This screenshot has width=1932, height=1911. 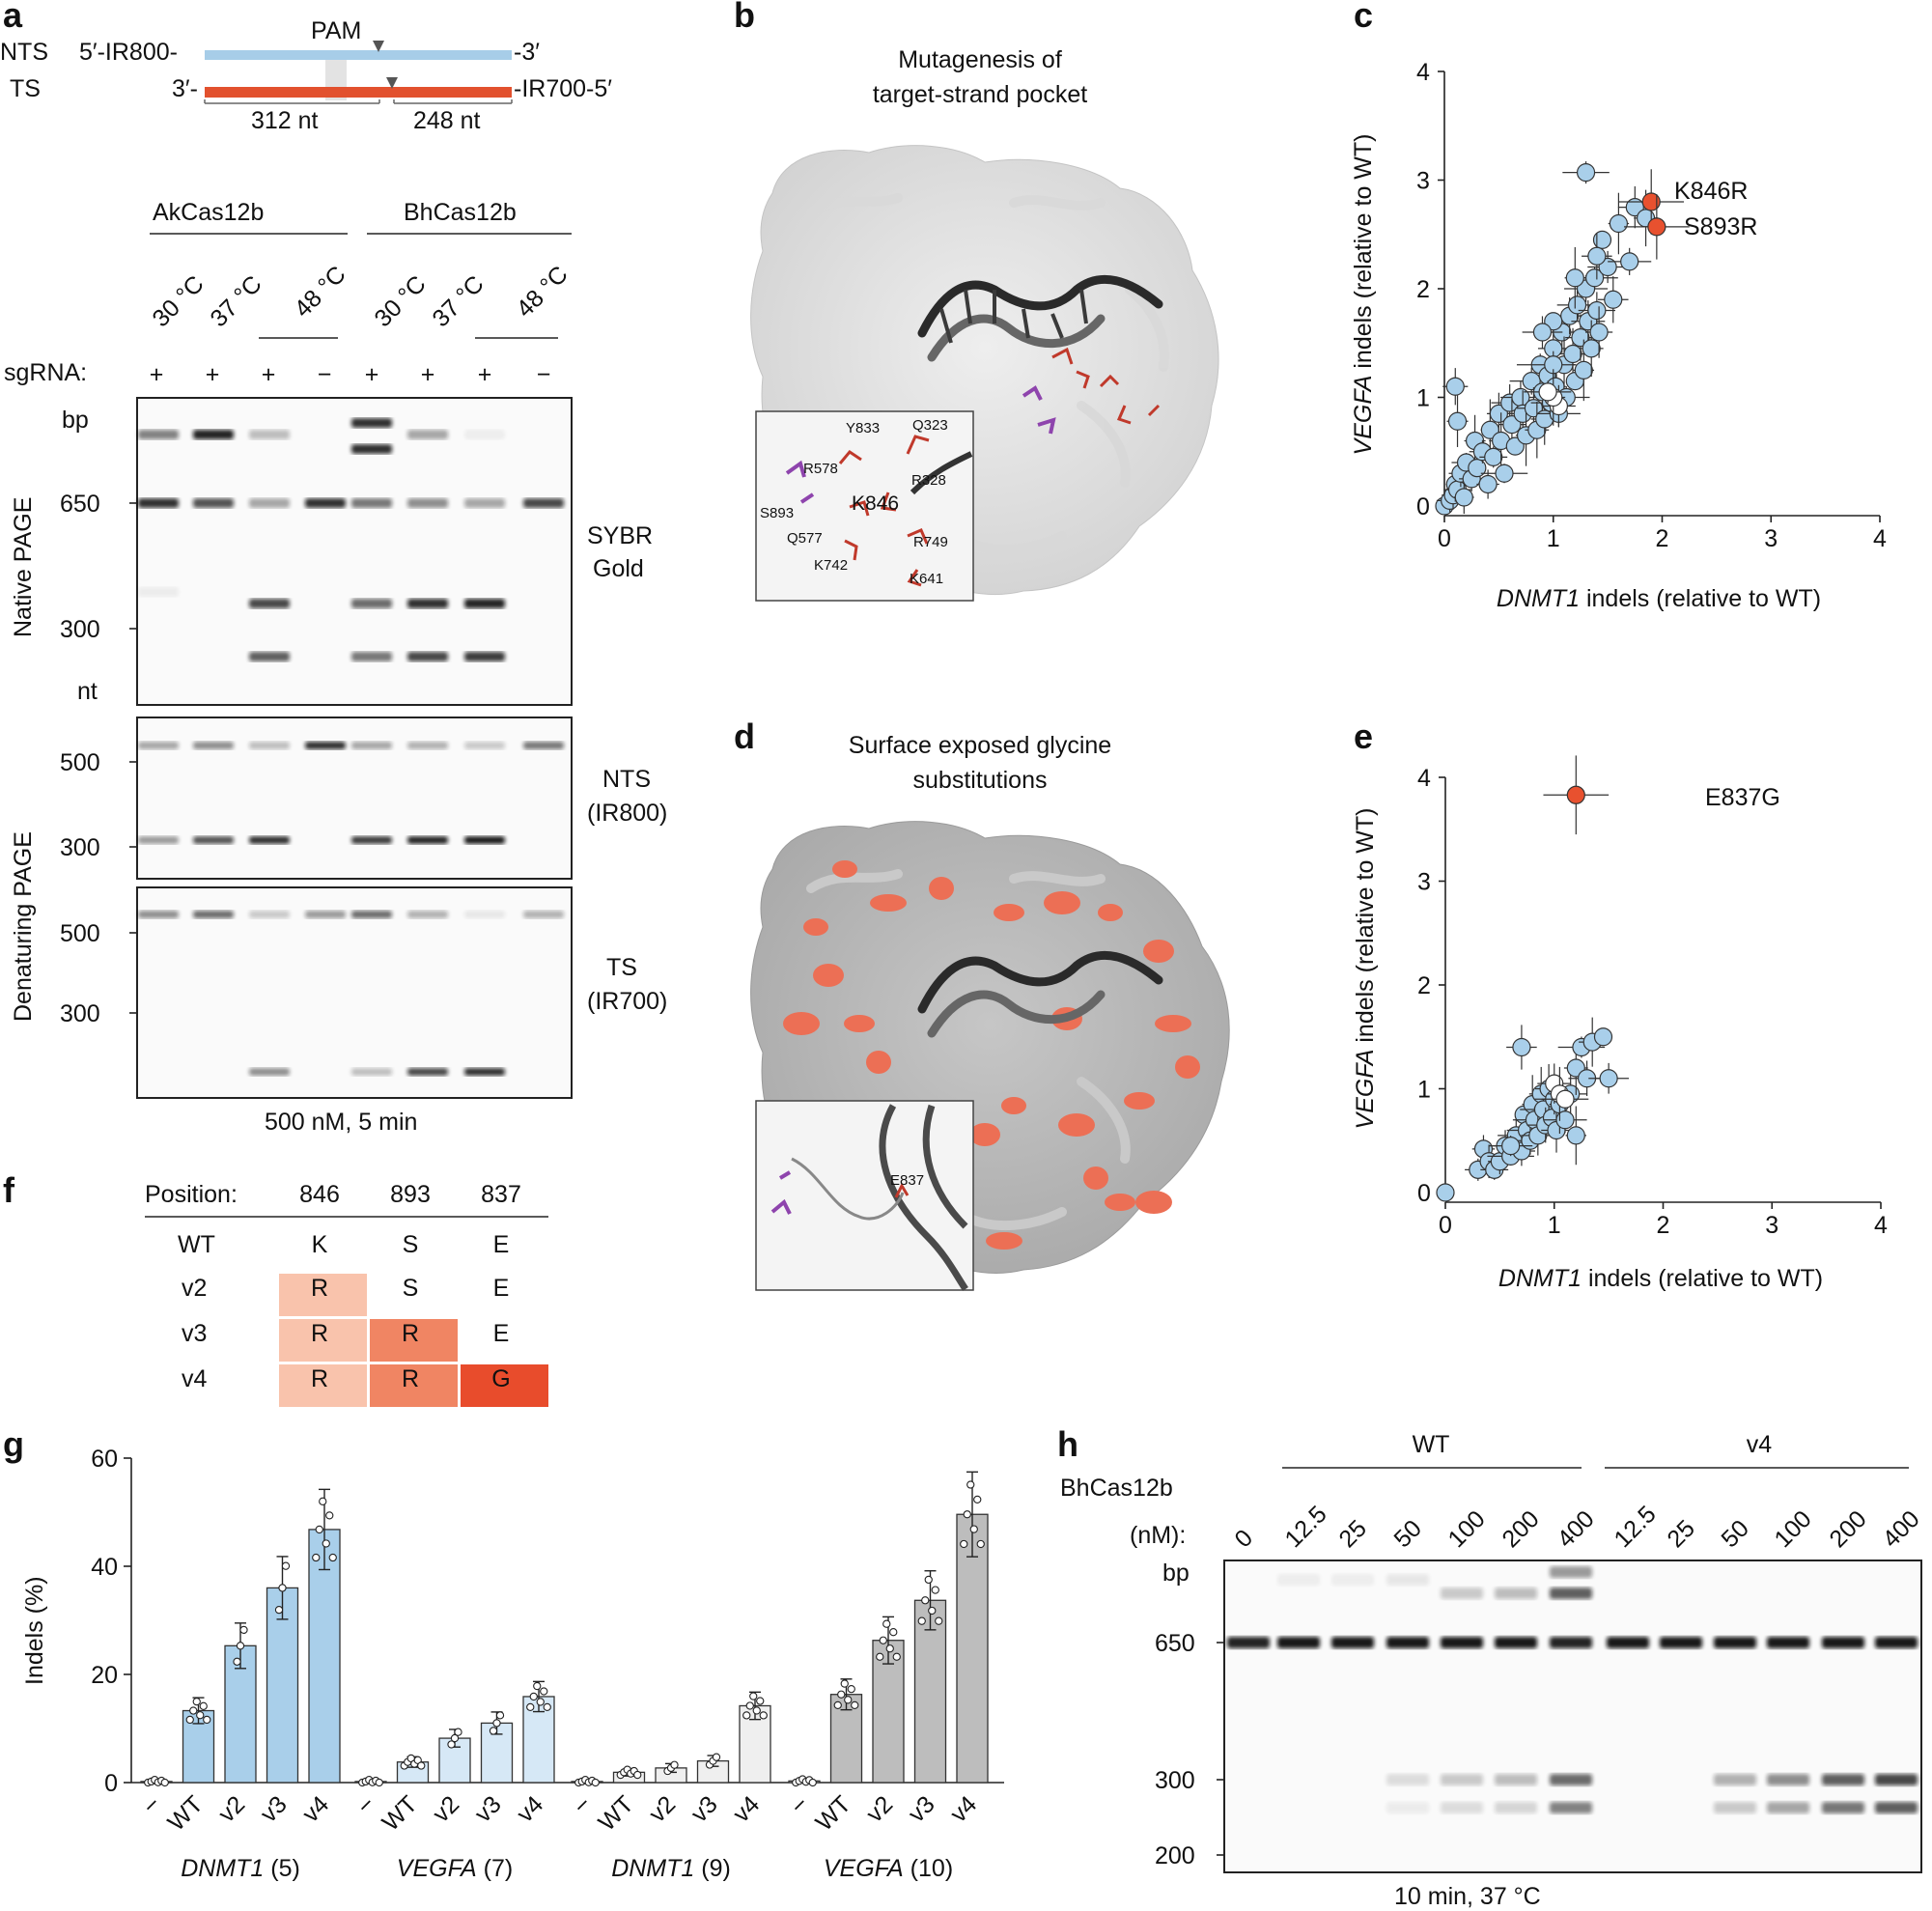 I want to click on res-r749: R749, so click(x=931, y=542).